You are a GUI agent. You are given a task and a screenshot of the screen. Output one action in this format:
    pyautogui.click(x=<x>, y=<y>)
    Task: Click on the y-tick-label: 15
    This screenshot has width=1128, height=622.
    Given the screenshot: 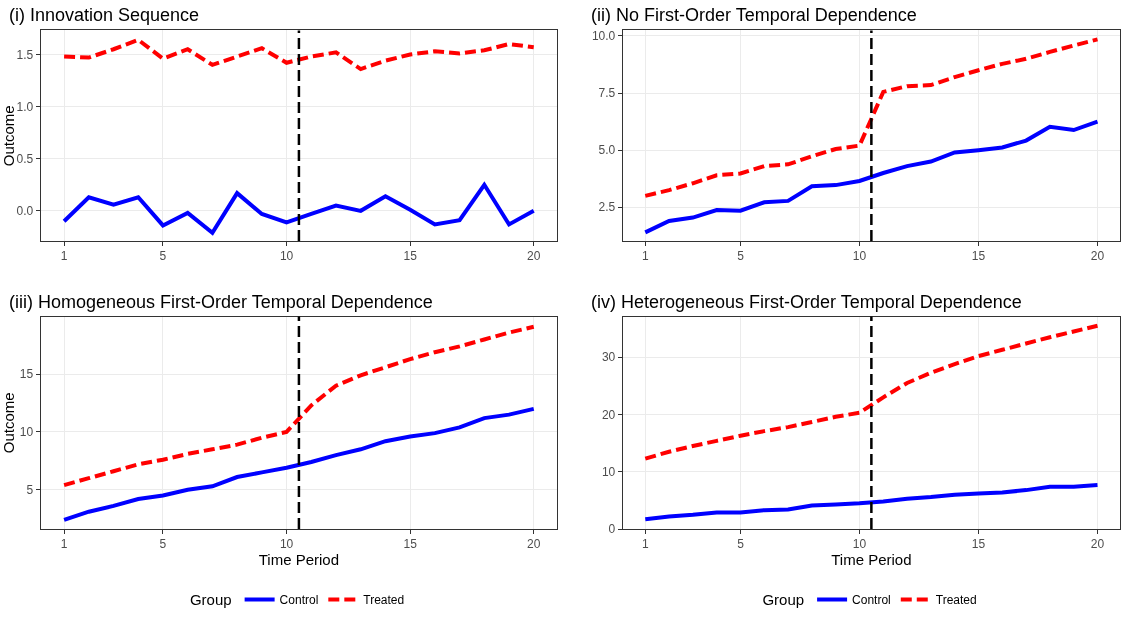 What is the action you would take?
    pyautogui.click(x=26, y=374)
    